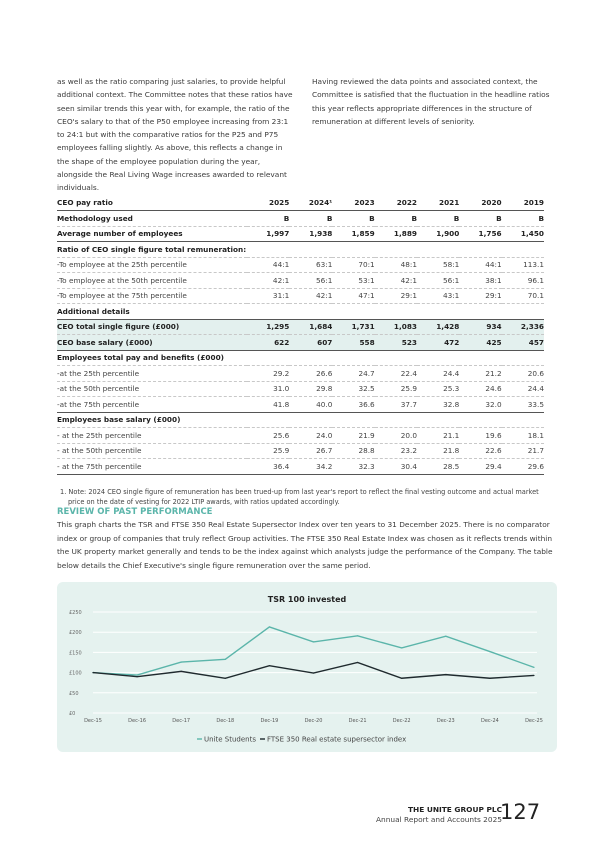 The width and height of the screenshot is (600, 848). I want to click on x-tick-label: Dec-21, so click(358, 721).